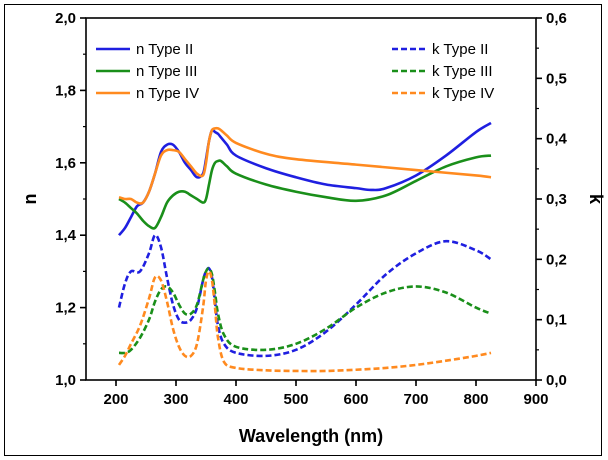 The width and height of the screenshot is (608, 460). I want to click on legend-label-k-type-iv: k Type IV, so click(463, 93).